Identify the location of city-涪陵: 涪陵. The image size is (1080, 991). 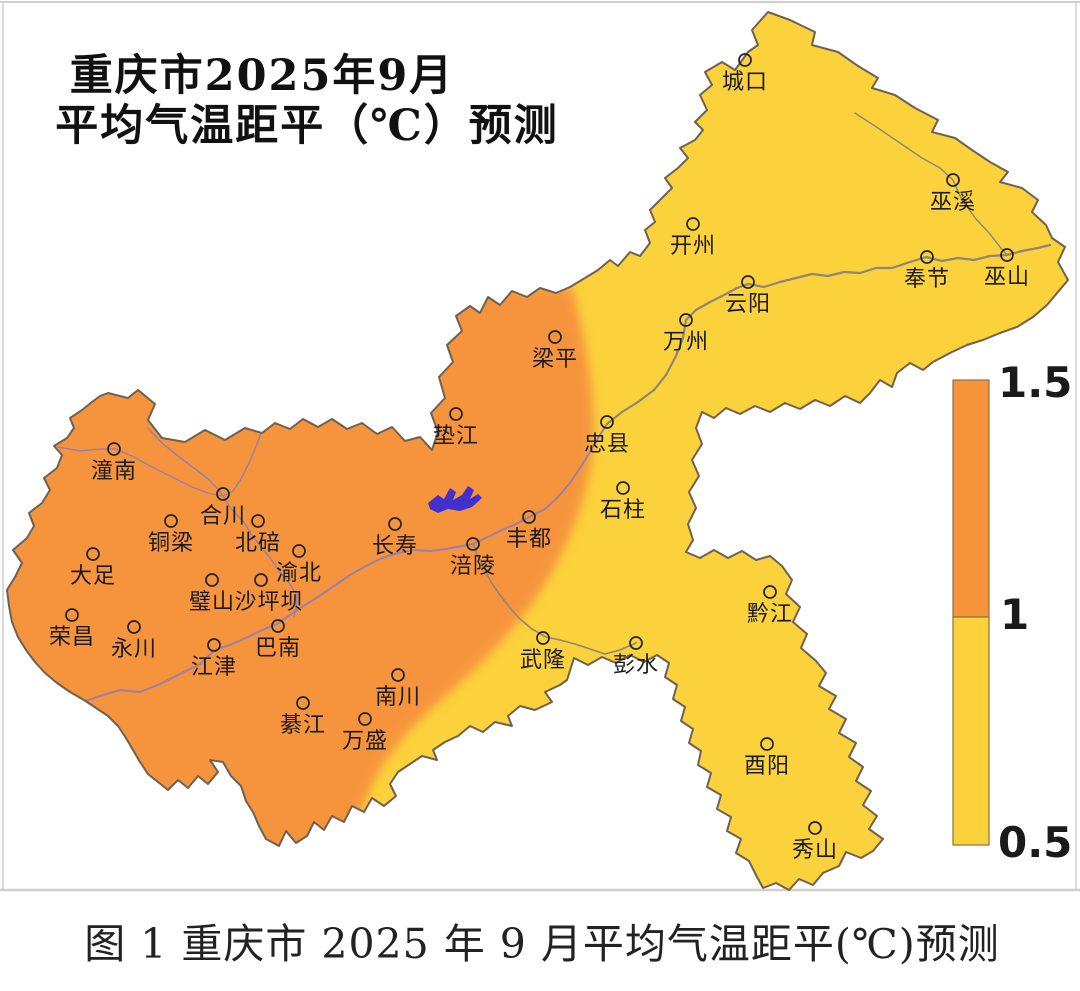
(473, 558).